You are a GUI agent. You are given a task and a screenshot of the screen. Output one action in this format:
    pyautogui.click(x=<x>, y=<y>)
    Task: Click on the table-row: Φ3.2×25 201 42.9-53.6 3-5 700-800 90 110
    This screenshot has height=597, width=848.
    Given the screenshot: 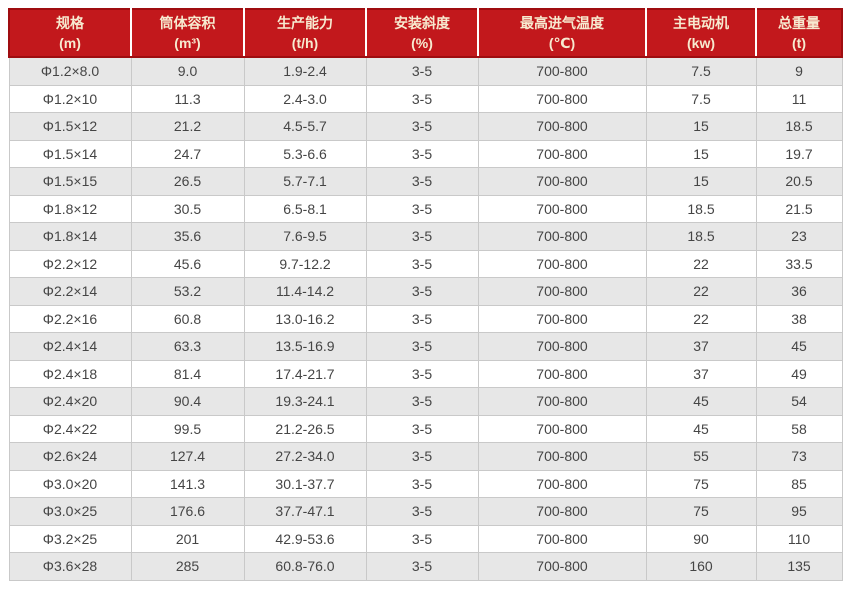 What is the action you would take?
    pyautogui.click(x=425, y=538)
    